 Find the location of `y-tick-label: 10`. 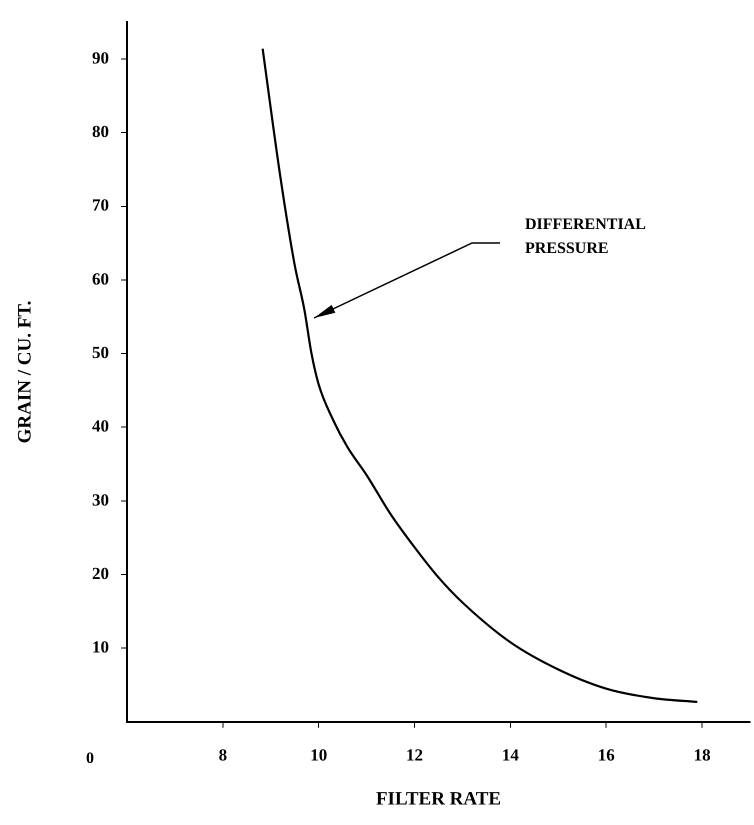

y-tick-label: 10 is located at coordinates (100, 647).